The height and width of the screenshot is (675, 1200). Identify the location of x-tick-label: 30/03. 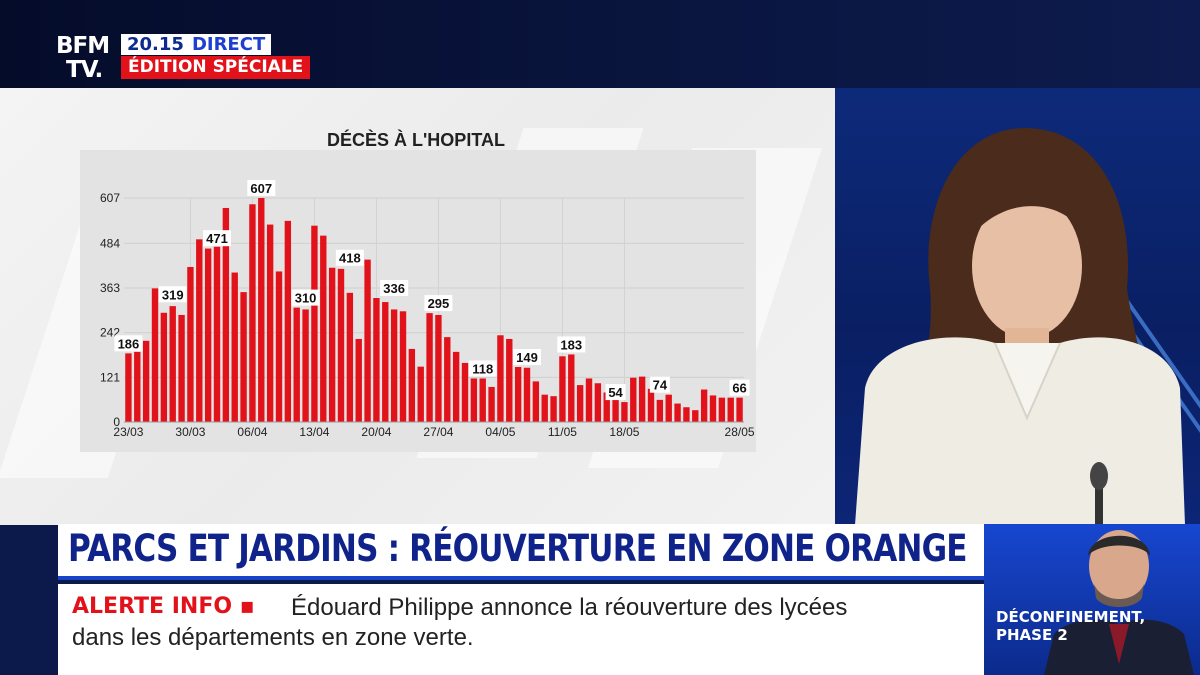
(190, 432).